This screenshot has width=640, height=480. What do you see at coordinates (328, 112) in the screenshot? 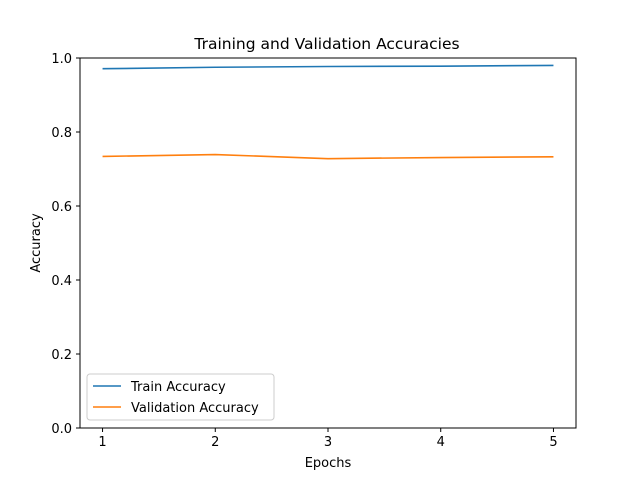
I see `series-layer` at bounding box center [328, 112].